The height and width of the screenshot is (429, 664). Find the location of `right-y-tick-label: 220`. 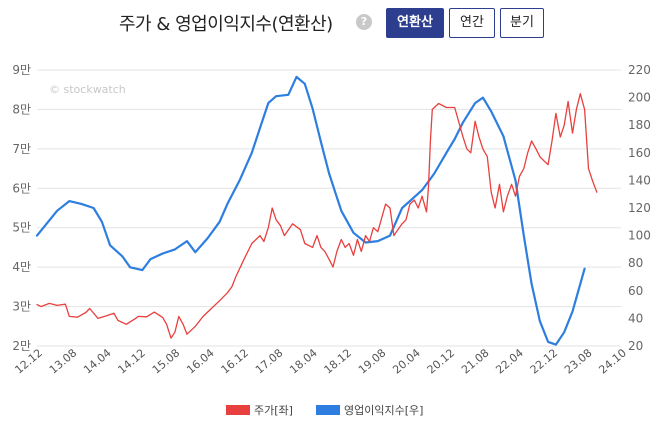

right-y-tick-label: 220 is located at coordinates (639, 70).